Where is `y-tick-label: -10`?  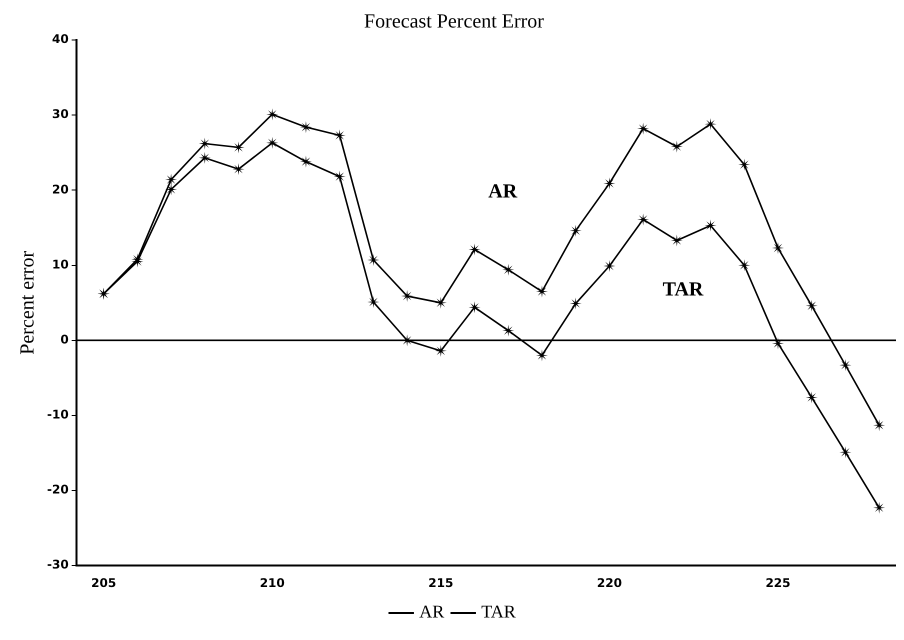
y-tick-label: -10 is located at coordinates (57, 415).